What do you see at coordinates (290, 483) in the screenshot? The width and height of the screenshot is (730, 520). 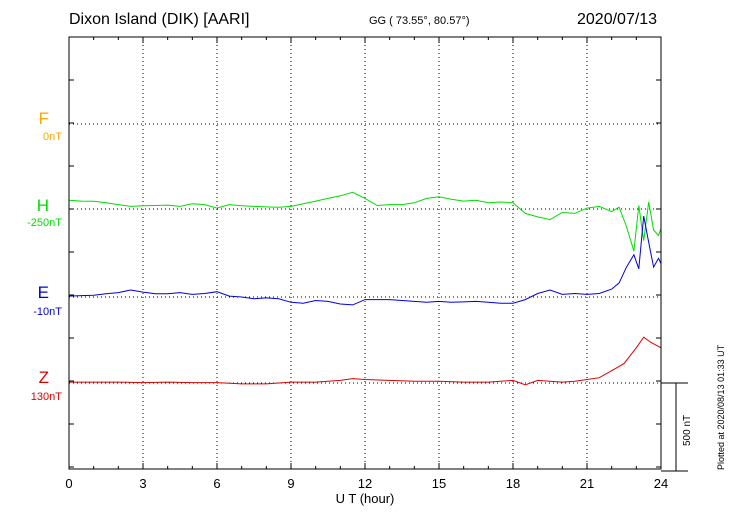 I see `x-tick-label-9: 9` at bounding box center [290, 483].